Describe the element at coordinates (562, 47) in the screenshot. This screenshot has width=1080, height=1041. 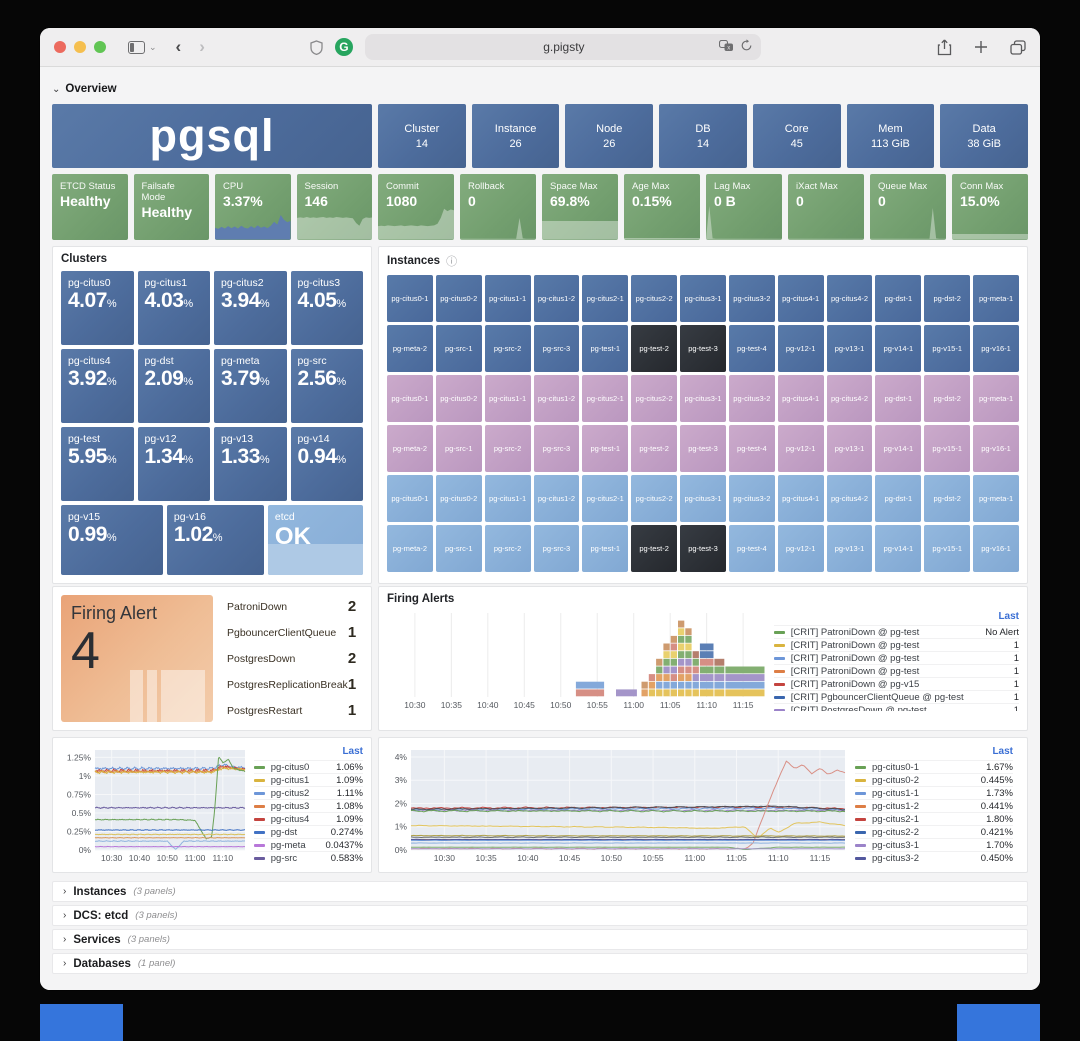
I see `address-bar: g.pigsty x` at that location.